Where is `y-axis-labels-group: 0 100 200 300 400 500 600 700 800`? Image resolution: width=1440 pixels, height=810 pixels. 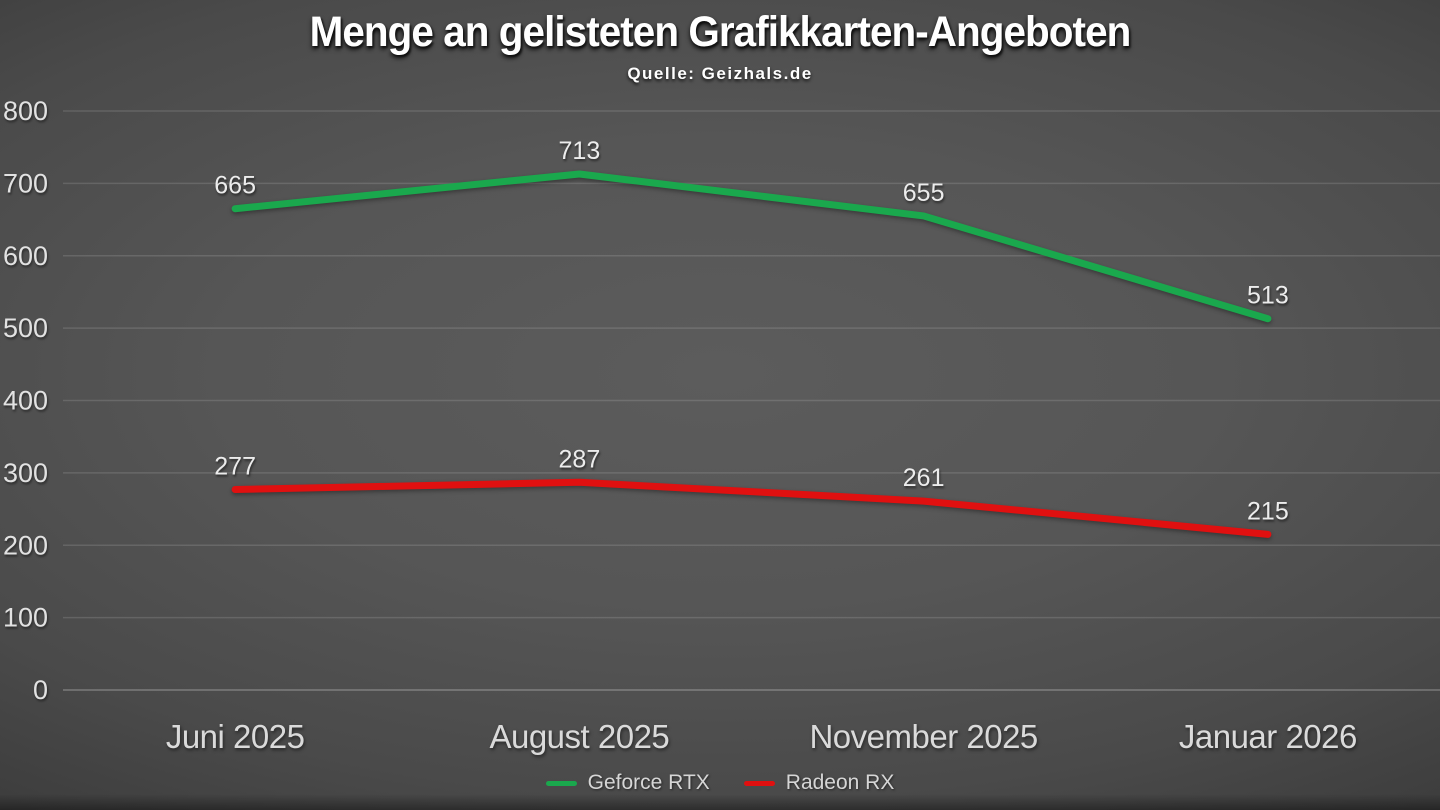 y-axis-labels-group: 0 100 200 300 400 500 600 700 800 is located at coordinates (25, 400).